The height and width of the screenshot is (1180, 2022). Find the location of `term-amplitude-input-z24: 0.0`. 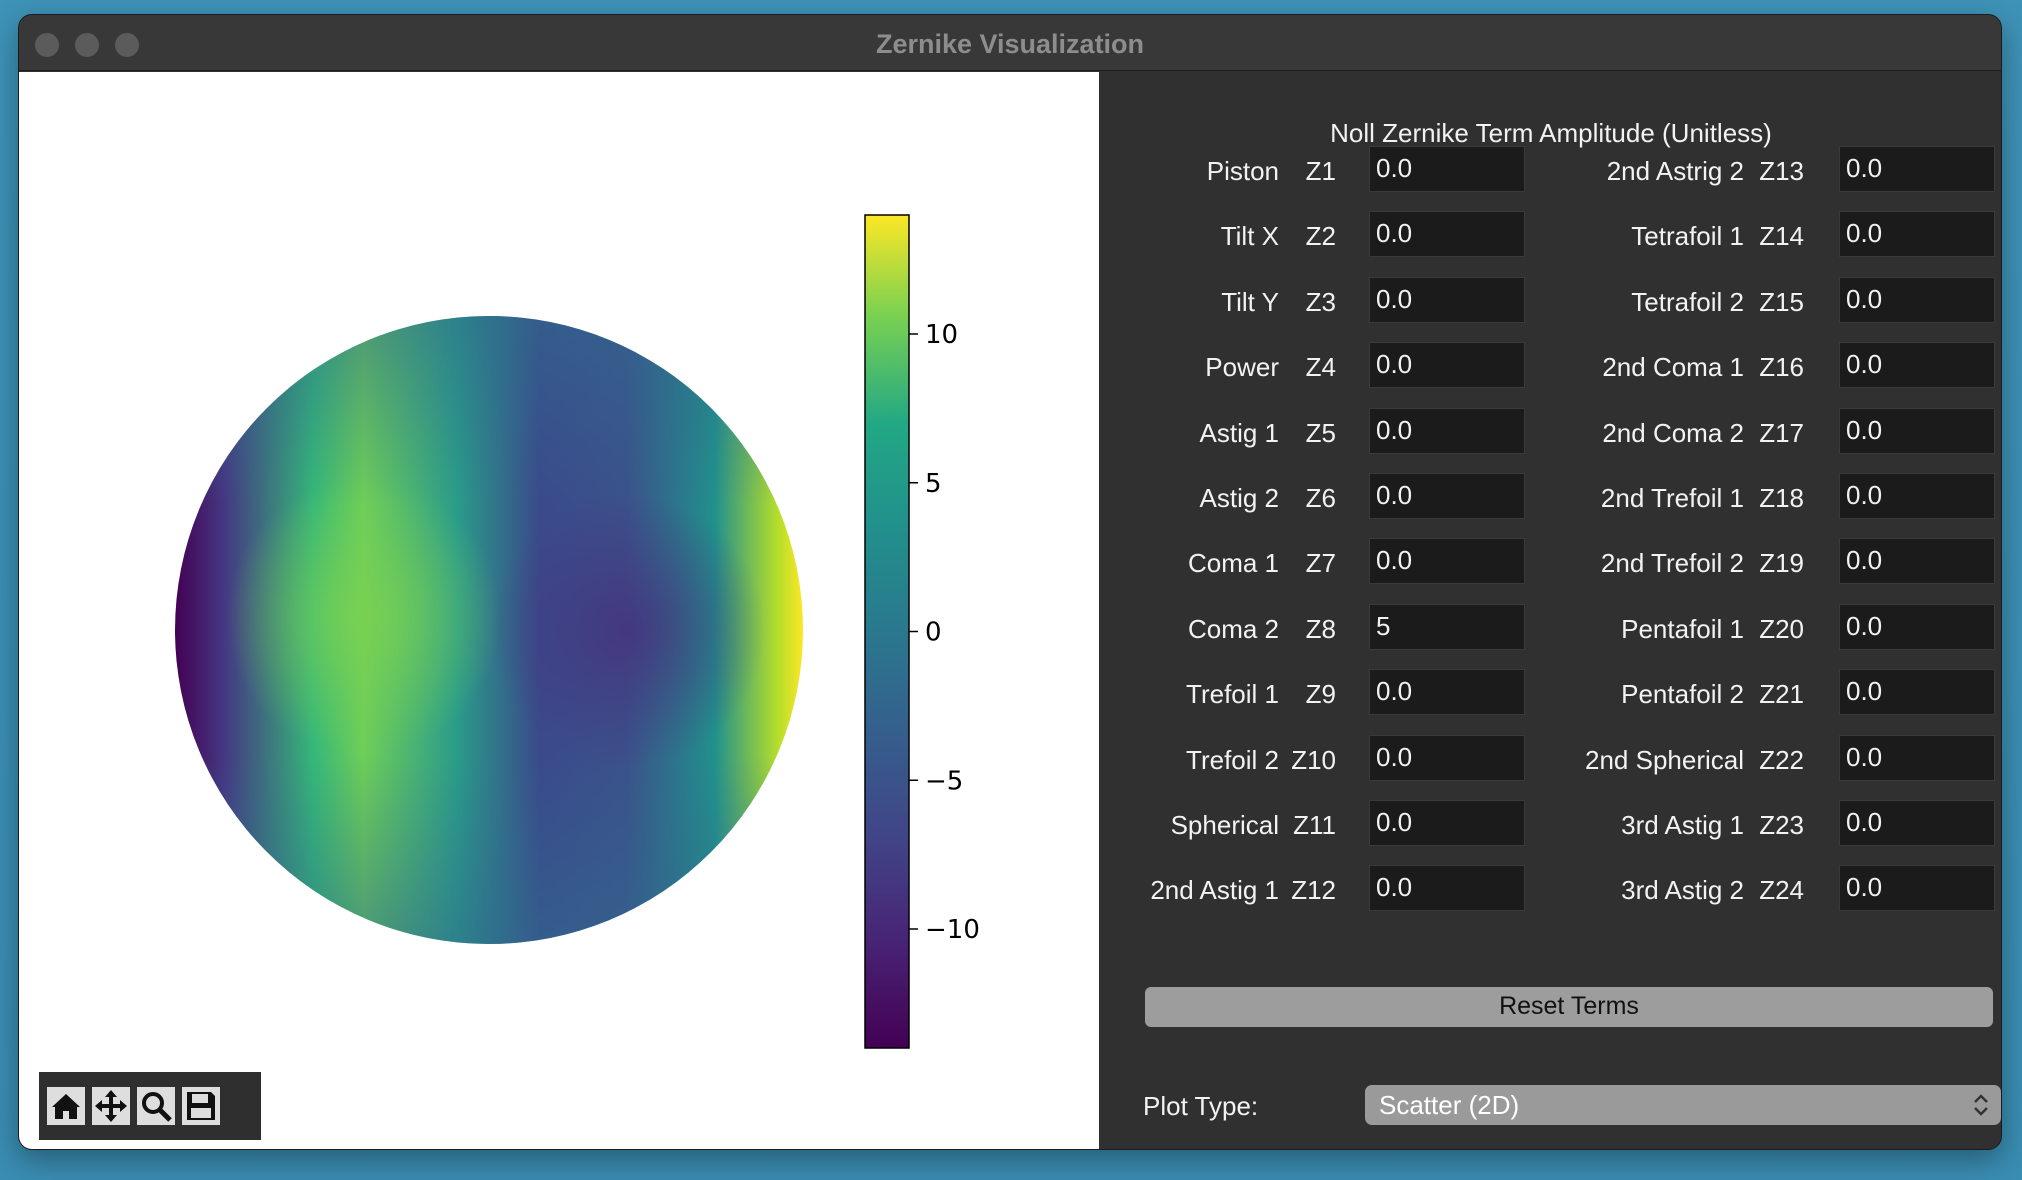

term-amplitude-input-z24: 0.0 is located at coordinates (1917, 888).